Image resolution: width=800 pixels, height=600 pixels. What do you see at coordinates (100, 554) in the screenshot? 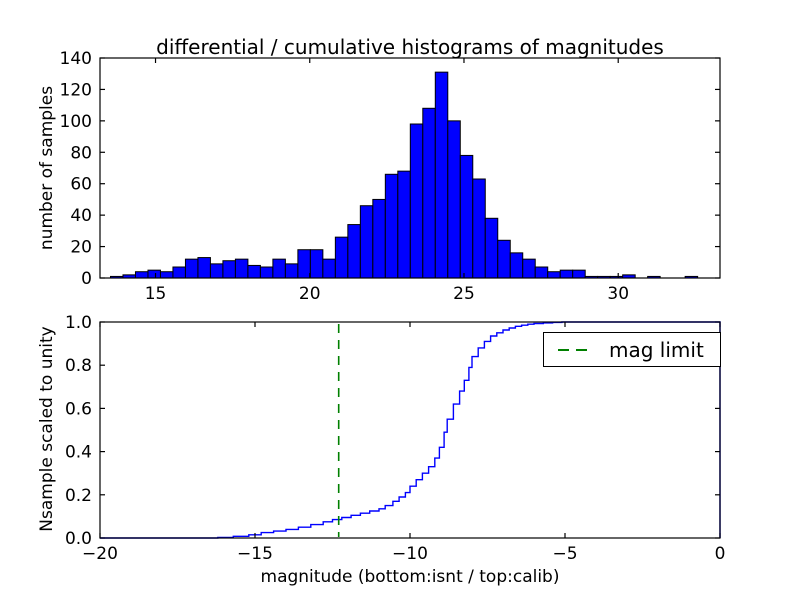
I see `bottom-axes-x-tick-label: −20` at bounding box center [100, 554].